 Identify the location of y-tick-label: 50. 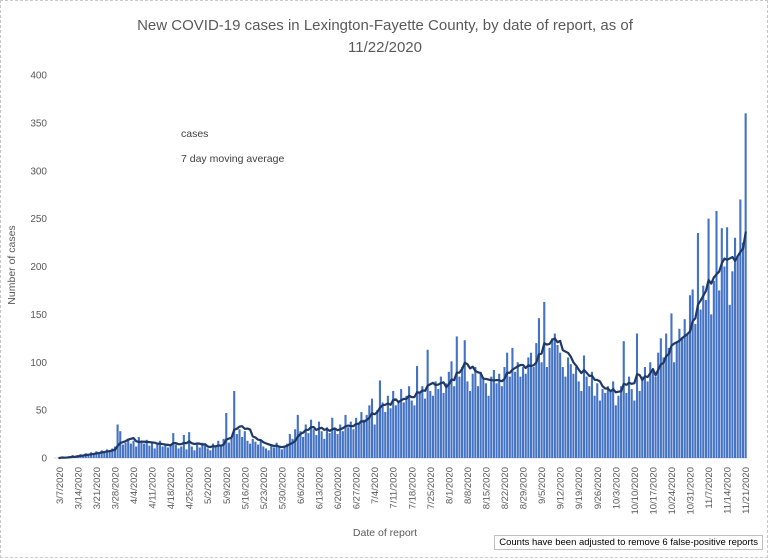
(42, 411).